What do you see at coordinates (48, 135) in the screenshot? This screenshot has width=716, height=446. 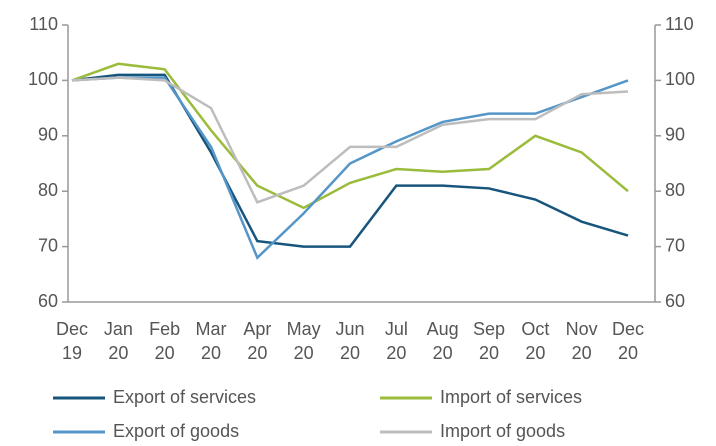 I see `y-tick-label: 90` at bounding box center [48, 135].